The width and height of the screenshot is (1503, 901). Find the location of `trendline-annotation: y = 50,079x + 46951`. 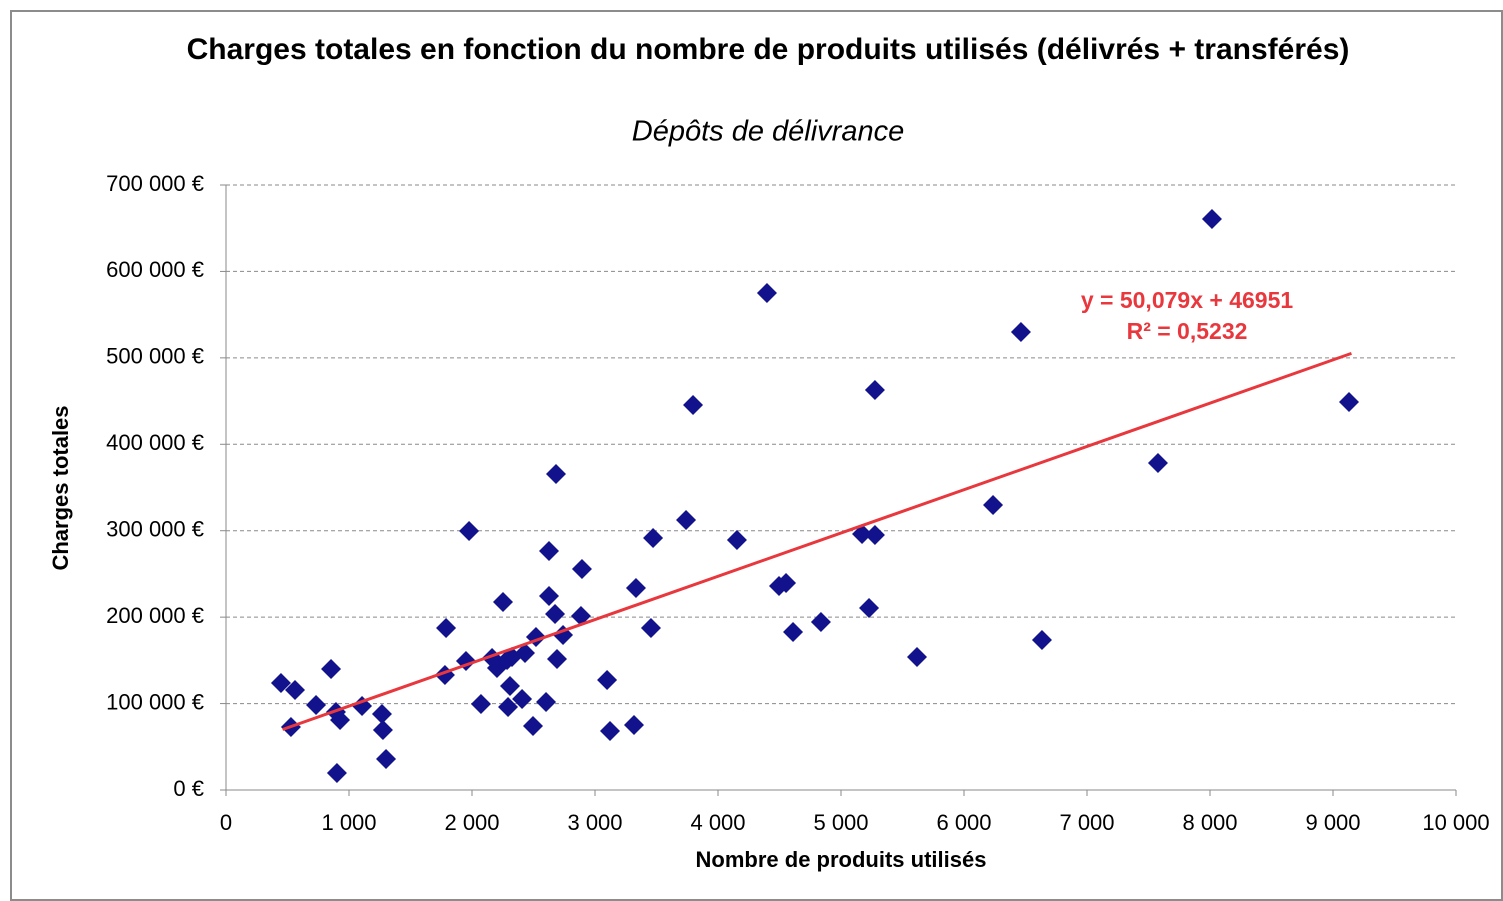

trendline-annotation: y = 50,079x + 46951 is located at coordinates (1187, 300).